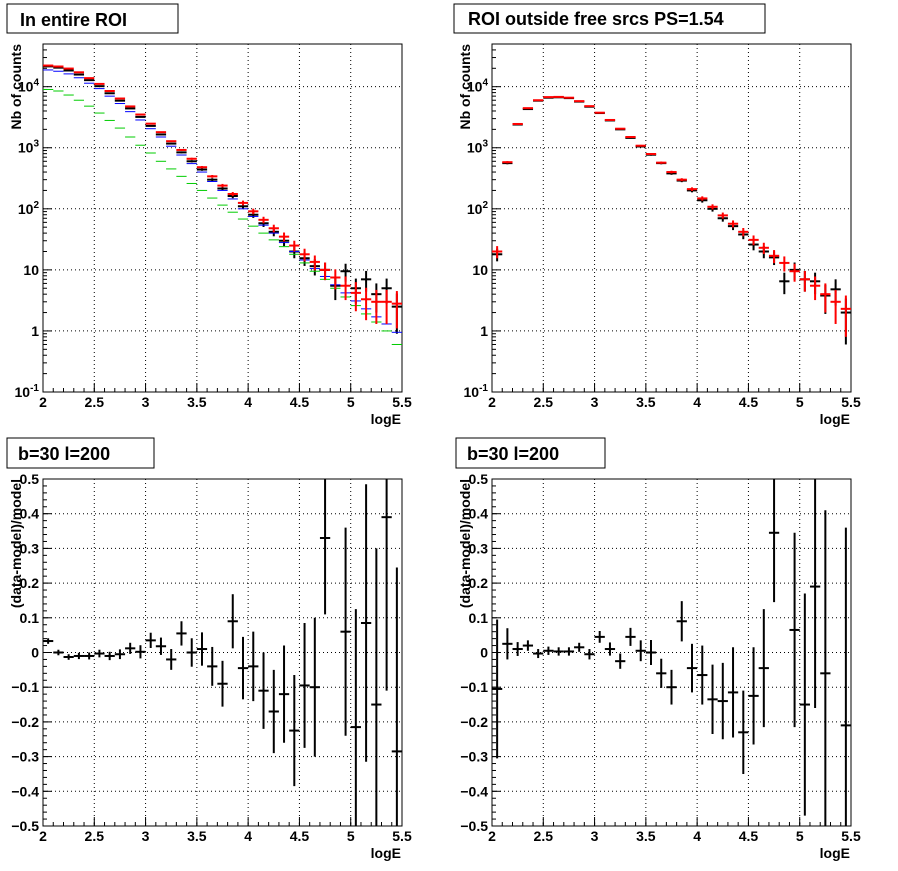 The image size is (898, 871). I want to click on x-tick-label: 5, so click(351, 402).